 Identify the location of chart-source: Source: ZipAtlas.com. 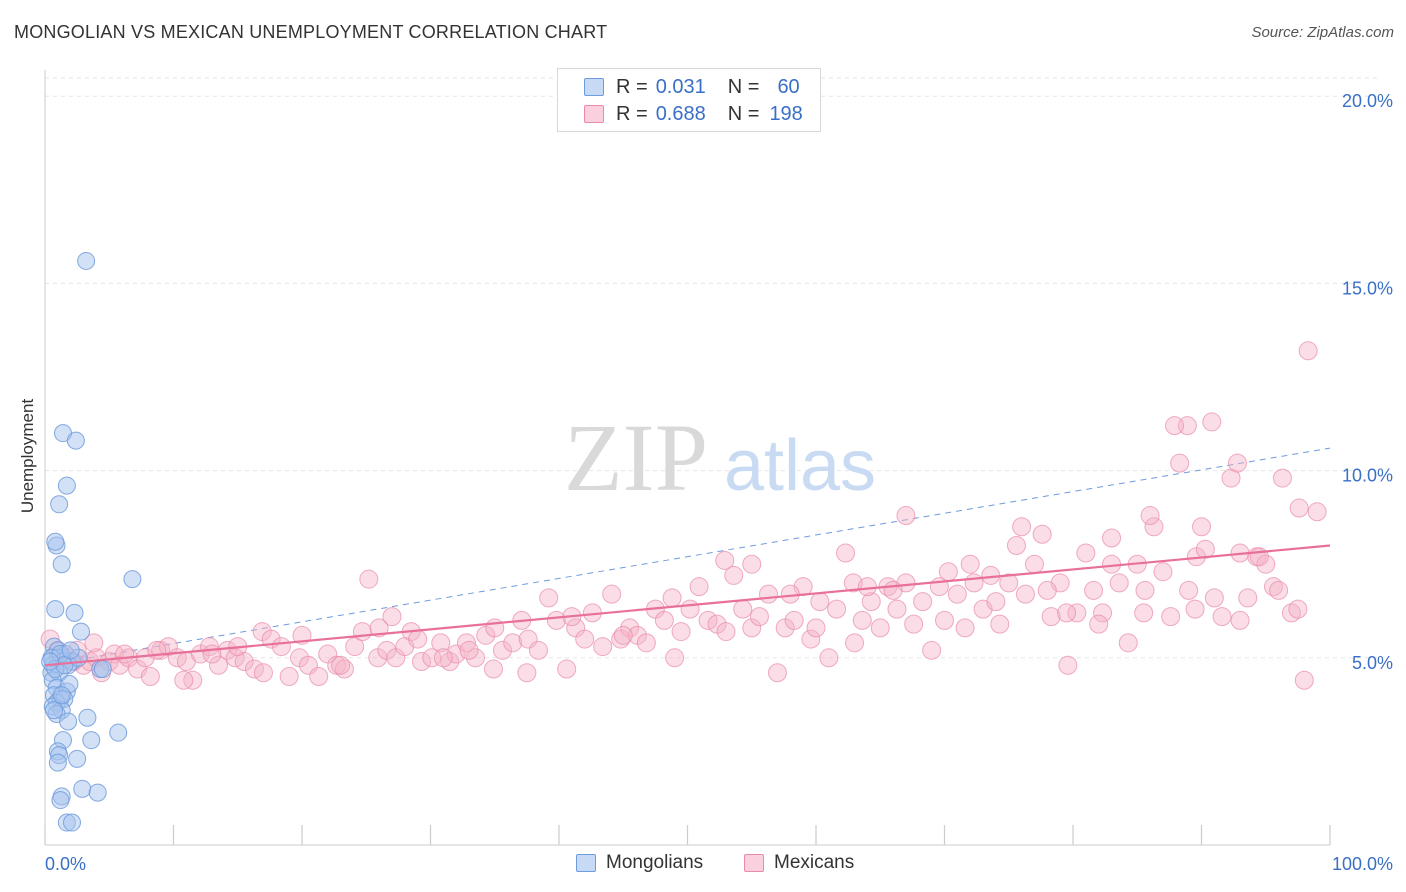
(1322, 32).